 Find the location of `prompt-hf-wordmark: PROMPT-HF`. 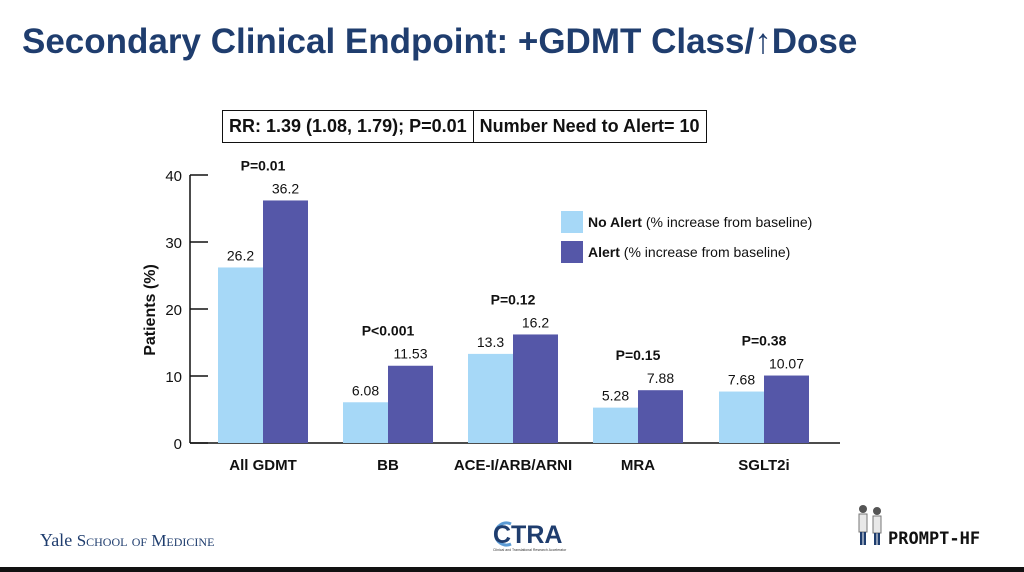

prompt-hf-wordmark: PROMPT-HF is located at coordinates (934, 539).